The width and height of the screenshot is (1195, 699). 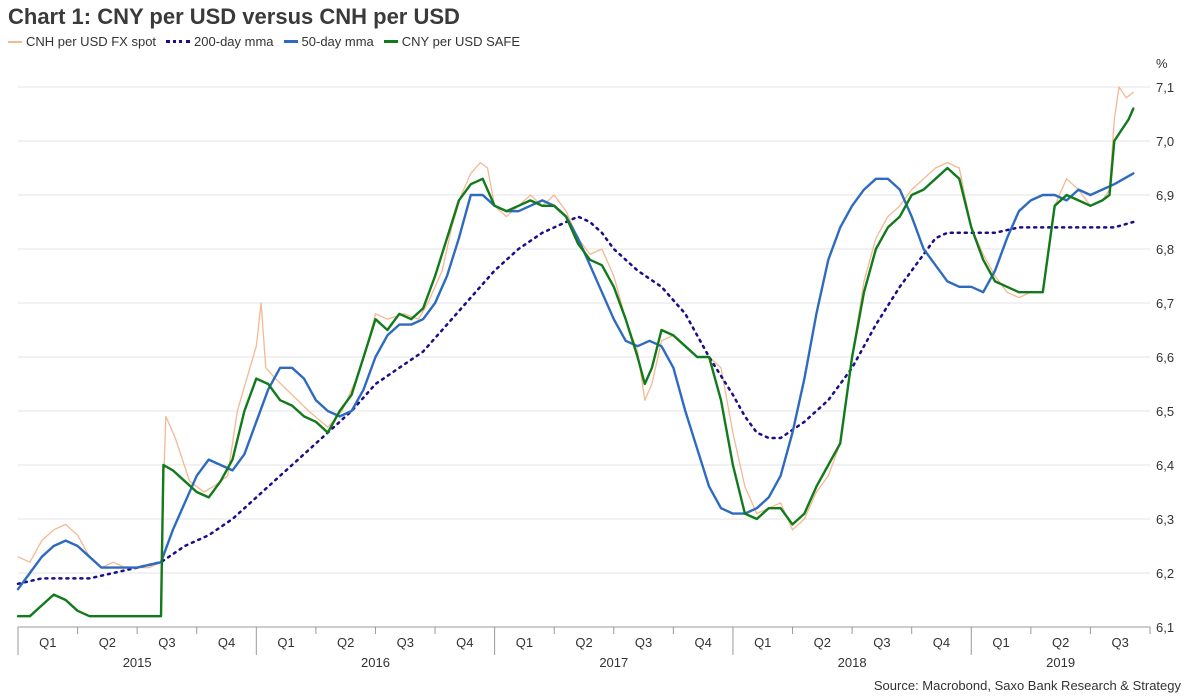 What do you see at coordinates (1165, 465) in the screenshot?
I see `y-tick-label: 6,4` at bounding box center [1165, 465].